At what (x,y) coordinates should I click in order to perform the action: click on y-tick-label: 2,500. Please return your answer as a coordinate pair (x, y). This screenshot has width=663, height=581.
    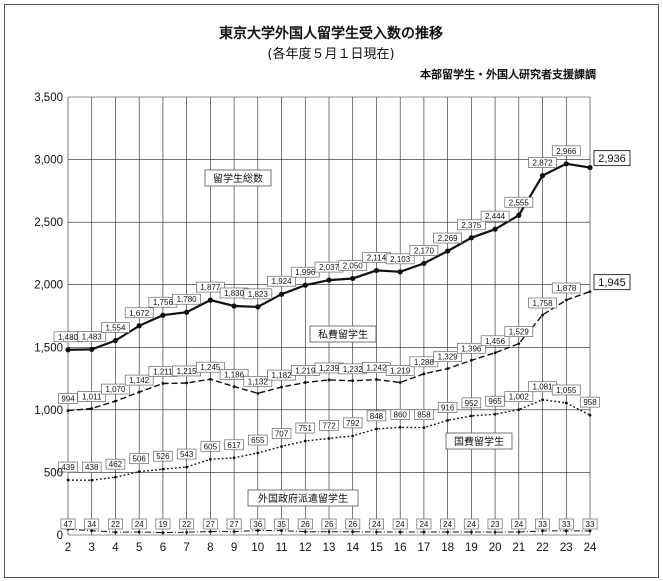
    Looking at the image, I should click on (48, 223).